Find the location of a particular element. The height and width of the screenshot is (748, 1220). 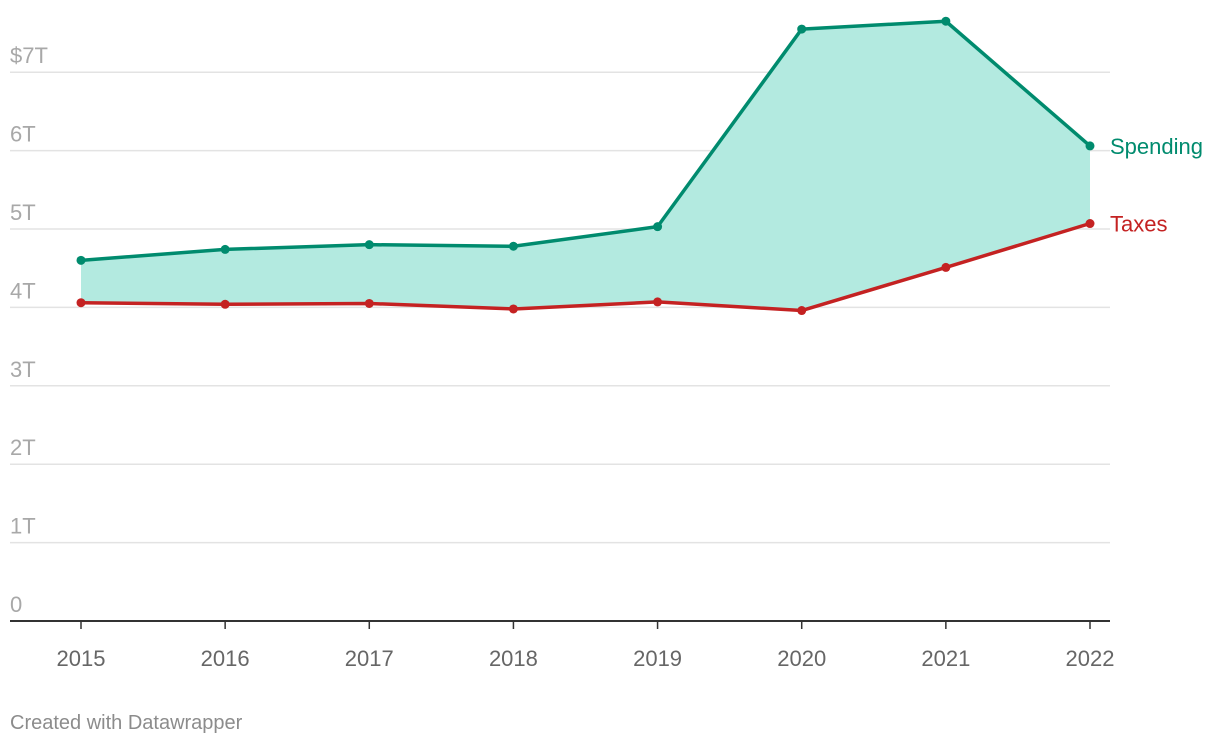

series-label-spending: Spending is located at coordinates (1156, 146).